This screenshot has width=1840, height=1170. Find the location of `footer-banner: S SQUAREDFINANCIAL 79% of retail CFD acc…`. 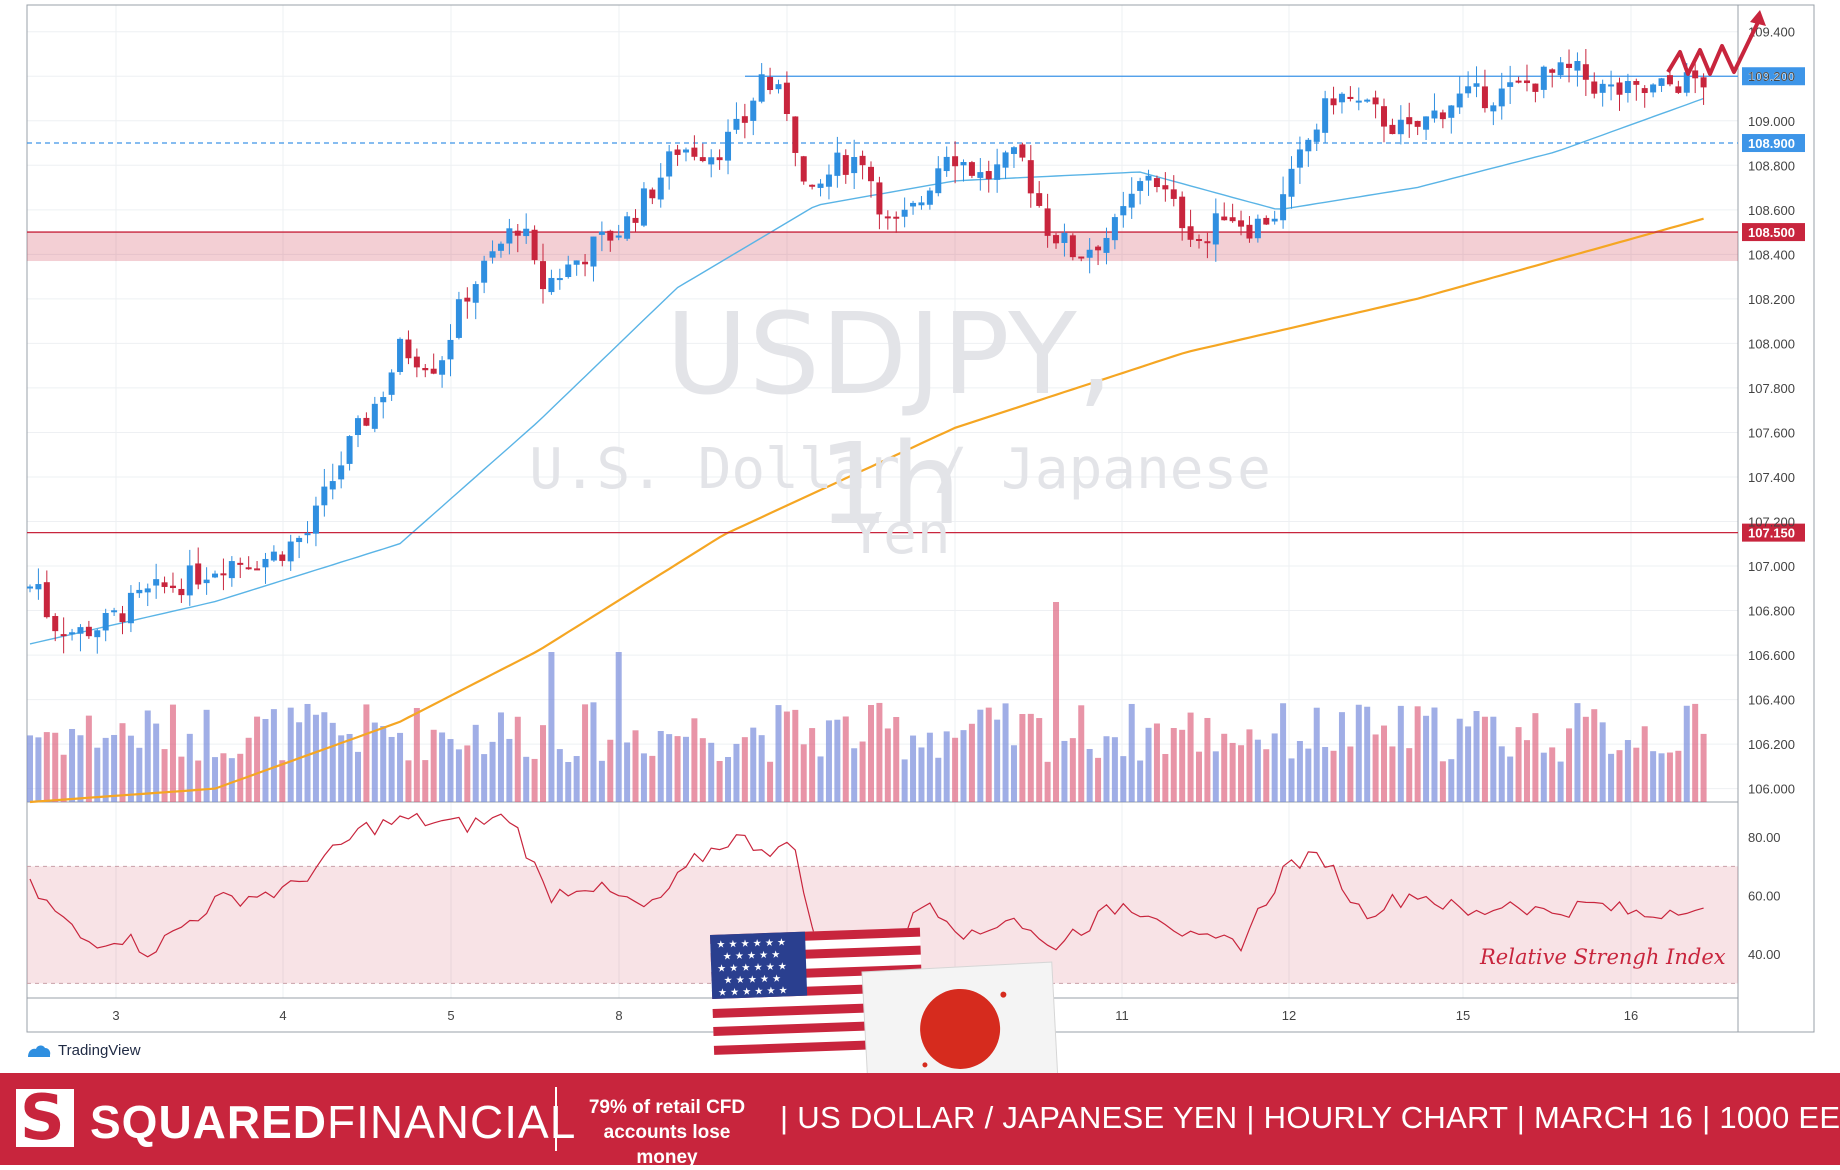

footer-banner: S SQUAREDFINANCIAL 79% of retail CFD acc… is located at coordinates (920, 1120).